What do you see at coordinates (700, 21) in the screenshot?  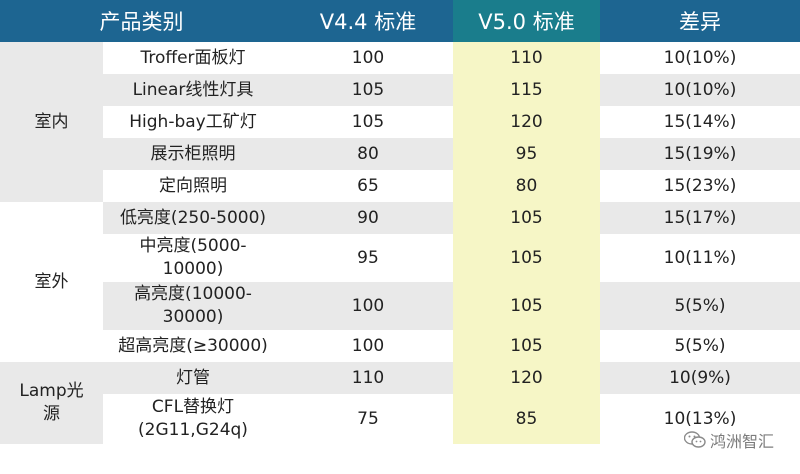 I see `header-diff: 差异` at bounding box center [700, 21].